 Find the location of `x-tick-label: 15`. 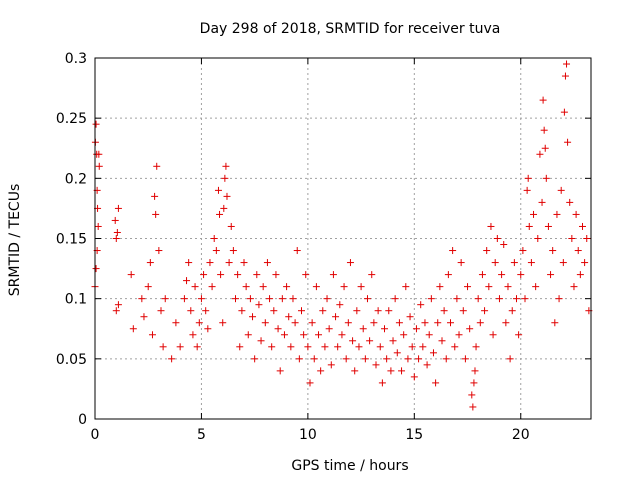

x-tick-label: 15 is located at coordinates (414, 435).